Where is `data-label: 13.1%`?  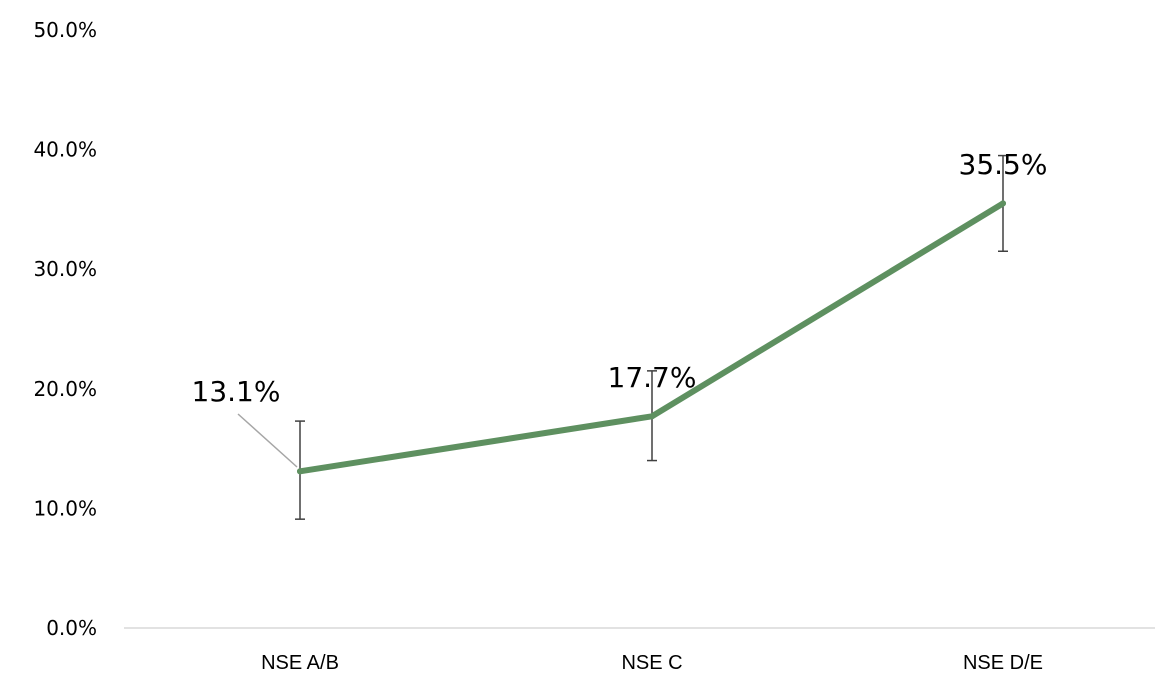
data-label: 13.1% is located at coordinates (236, 391).